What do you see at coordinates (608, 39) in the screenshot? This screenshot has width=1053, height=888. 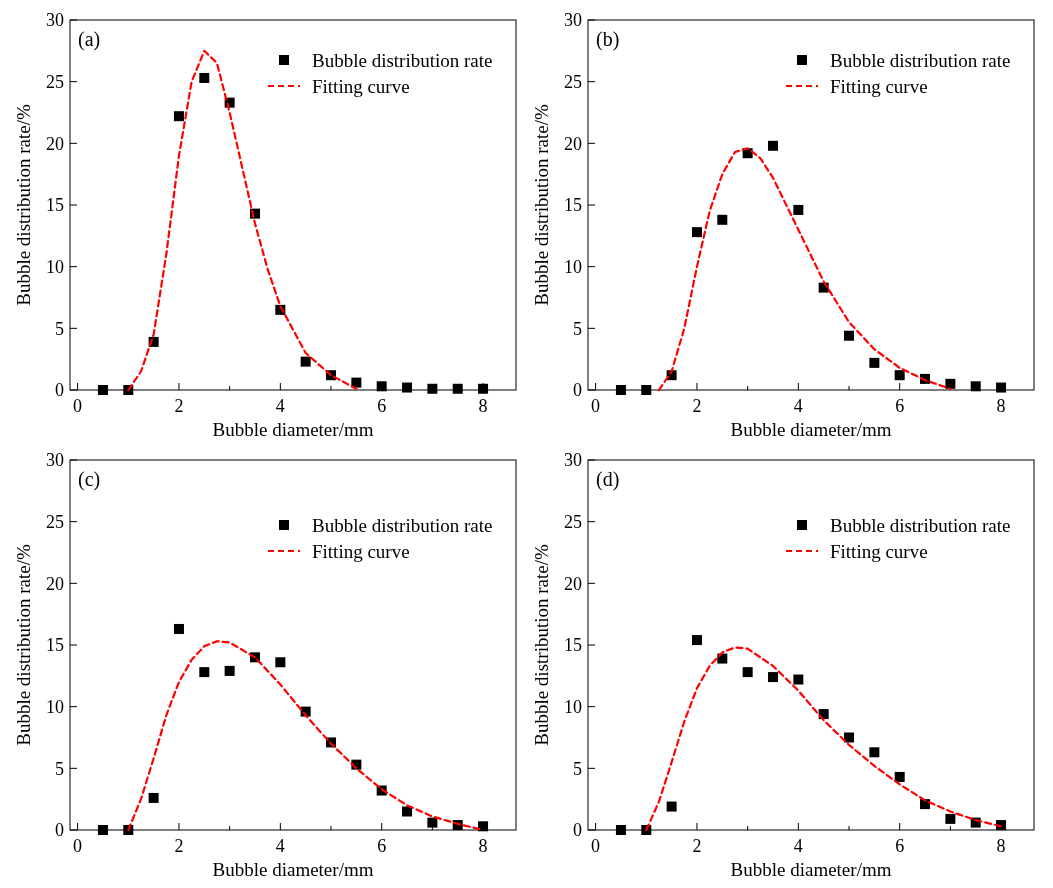 I see `annotation: (b)` at bounding box center [608, 39].